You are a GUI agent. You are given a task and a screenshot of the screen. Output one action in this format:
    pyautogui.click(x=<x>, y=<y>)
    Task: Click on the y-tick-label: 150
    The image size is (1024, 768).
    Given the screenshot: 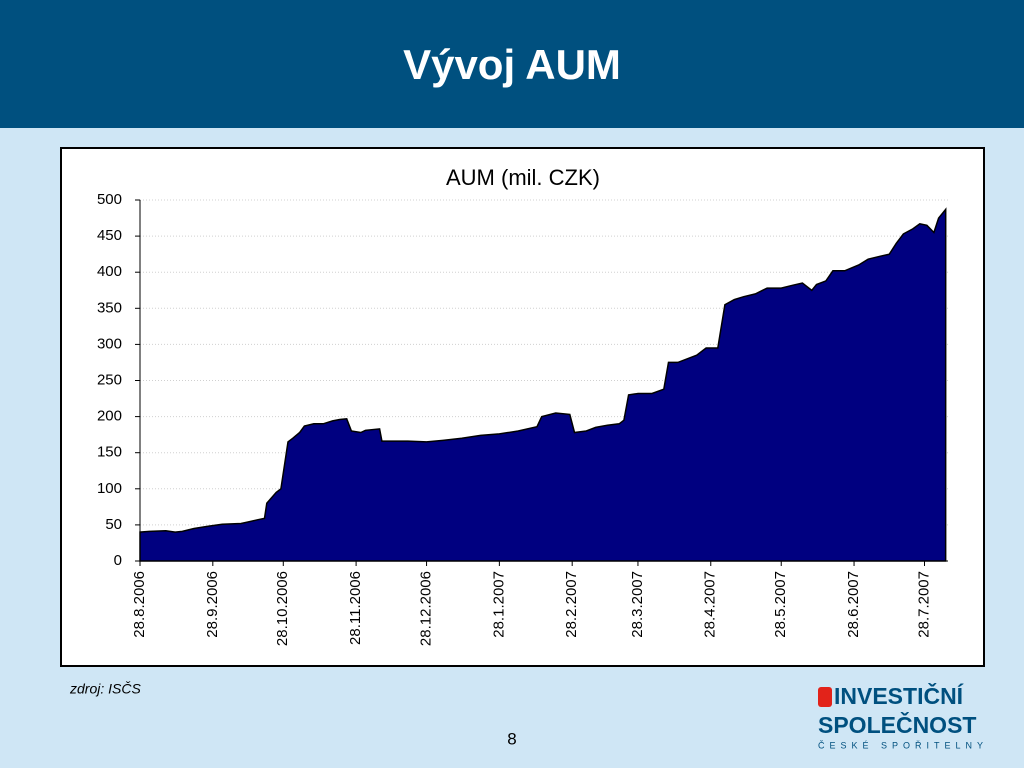 What is the action you would take?
    pyautogui.click(x=109, y=452)
    